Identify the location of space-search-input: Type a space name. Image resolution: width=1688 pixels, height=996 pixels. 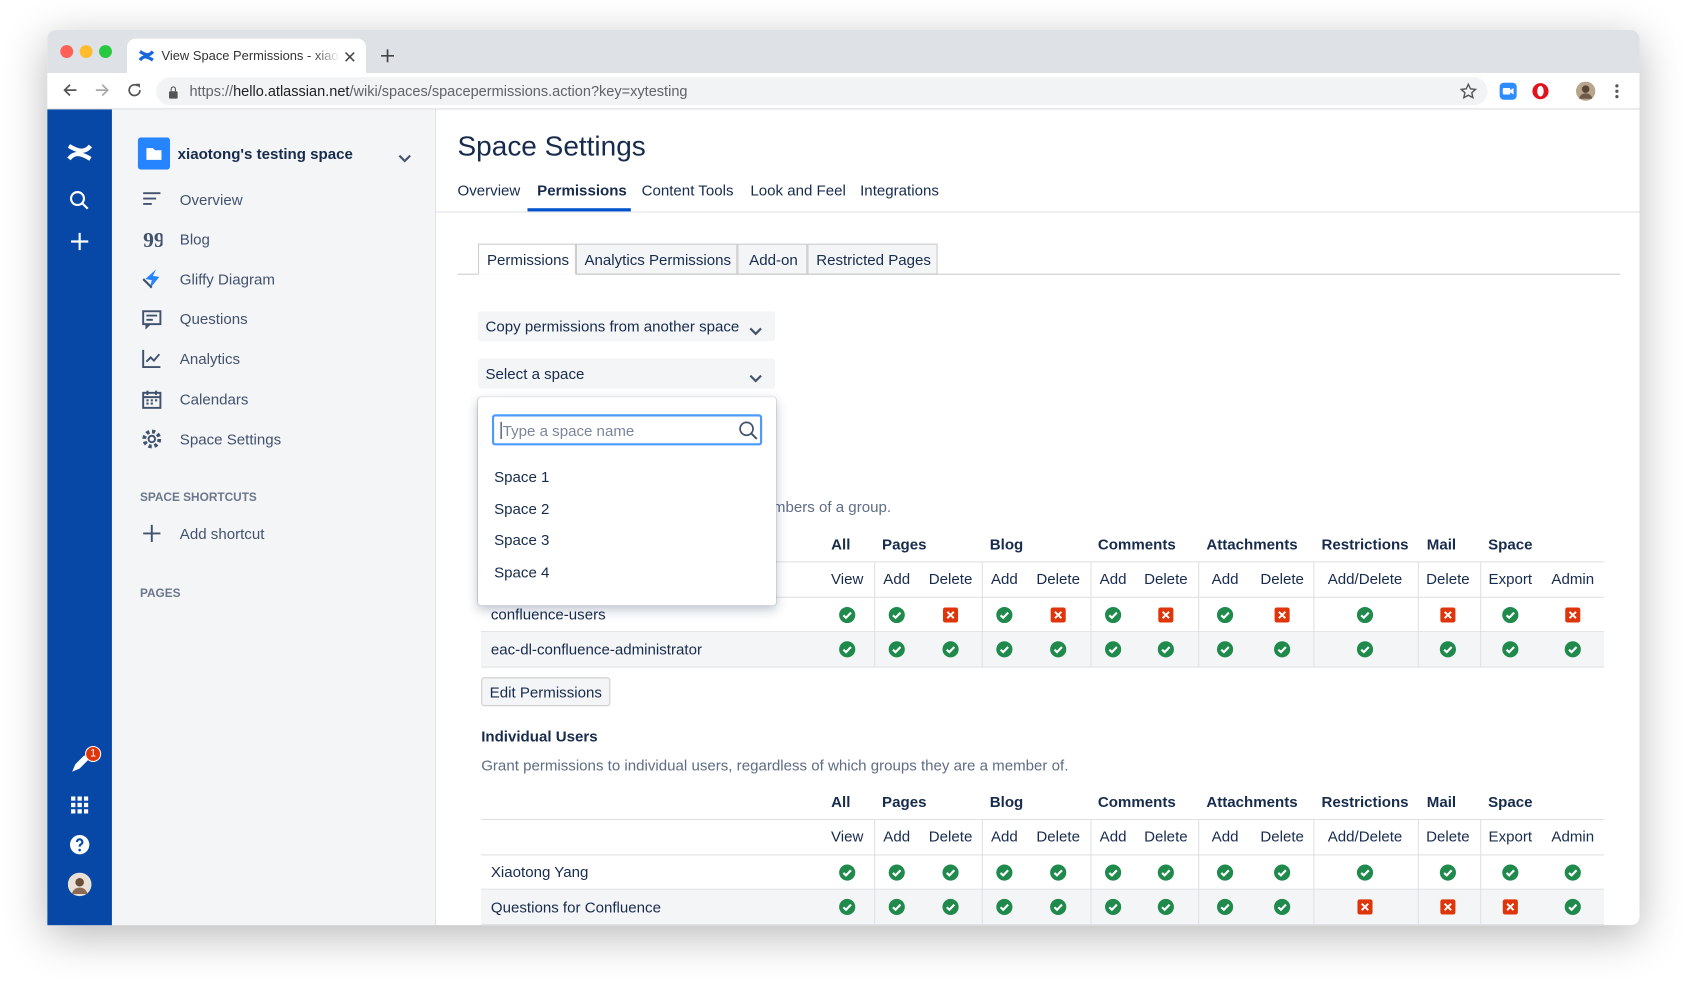
(627, 430).